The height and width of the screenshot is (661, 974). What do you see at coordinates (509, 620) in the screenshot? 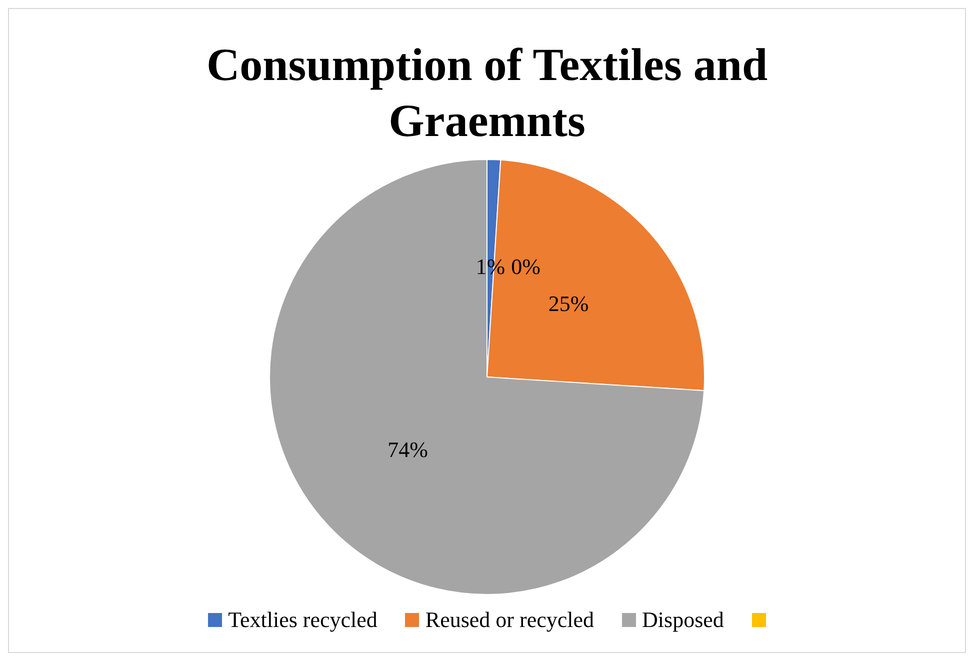
I see `legend-label: Reused or recycled` at bounding box center [509, 620].